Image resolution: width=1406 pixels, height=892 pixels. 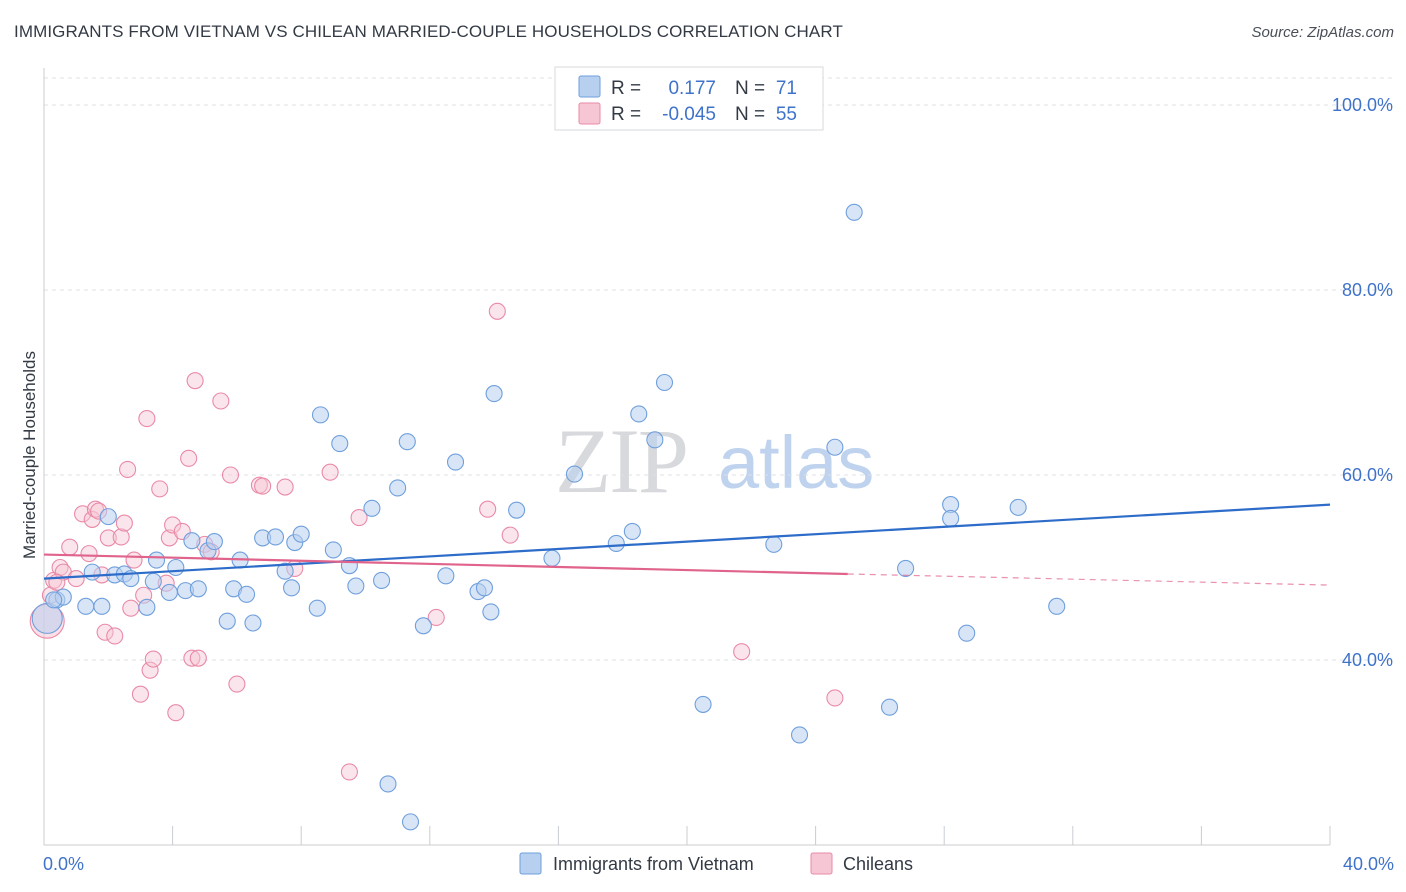 What do you see at coordinates (589, 113) in the screenshot?
I see `legend-swatch-chileans` at bounding box center [589, 113].